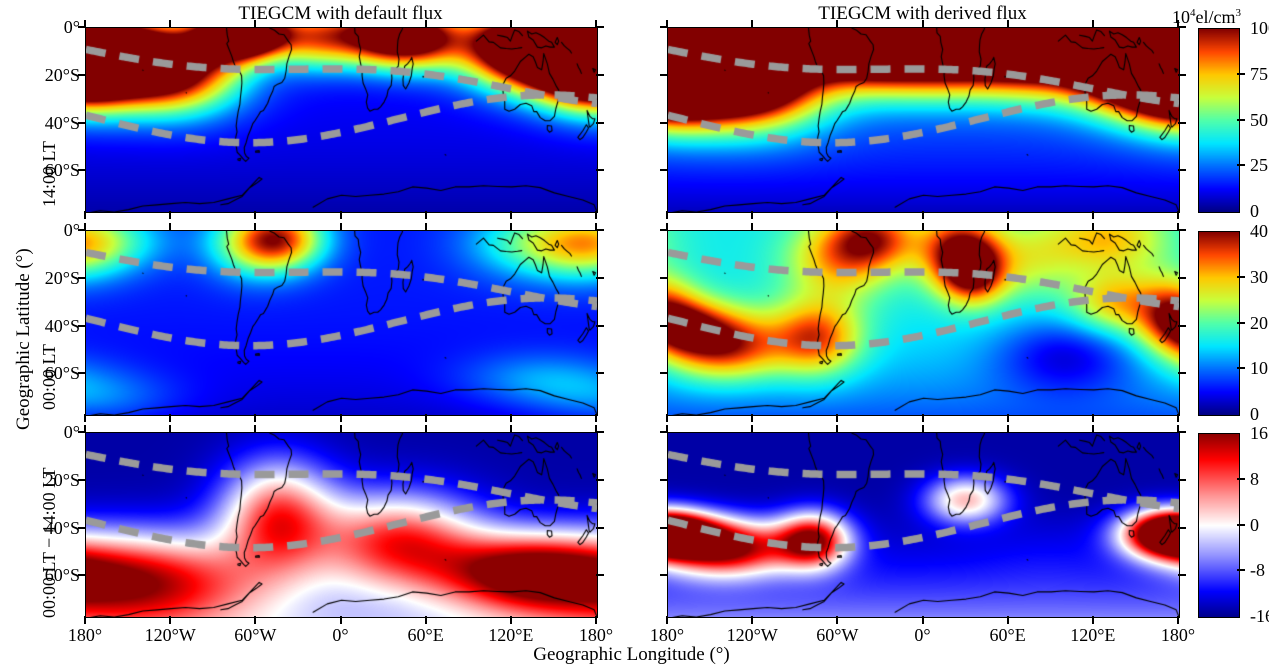  What do you see at coordinates (923, 525) in the screenshot?
I see `map-panel-difference-derived` at bounding box center [923, 525].